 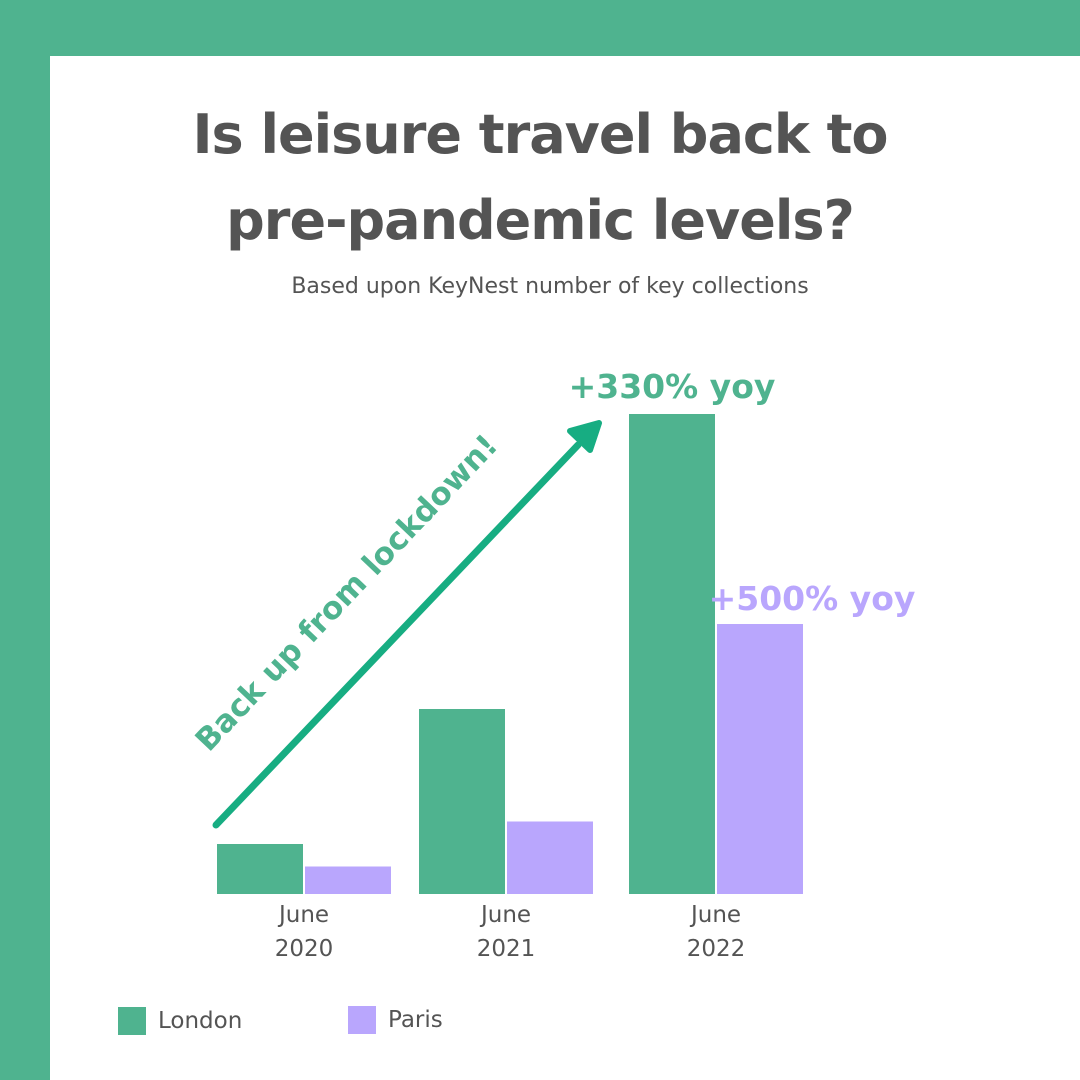 I want to click on legend-item-london: London, so click(x=180, y=1021).